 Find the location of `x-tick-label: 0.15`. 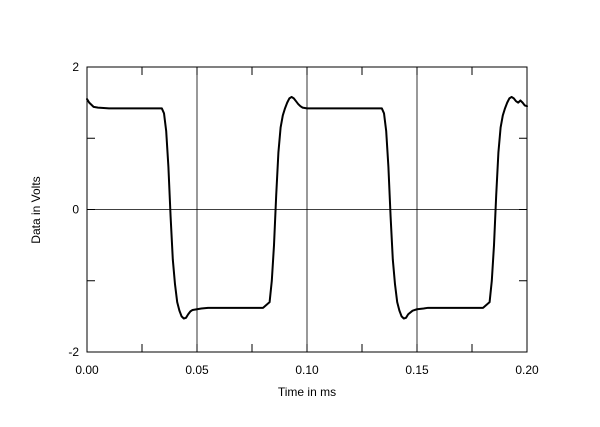

x-tick-label: 0.15 is located at coordinates (417, 370).